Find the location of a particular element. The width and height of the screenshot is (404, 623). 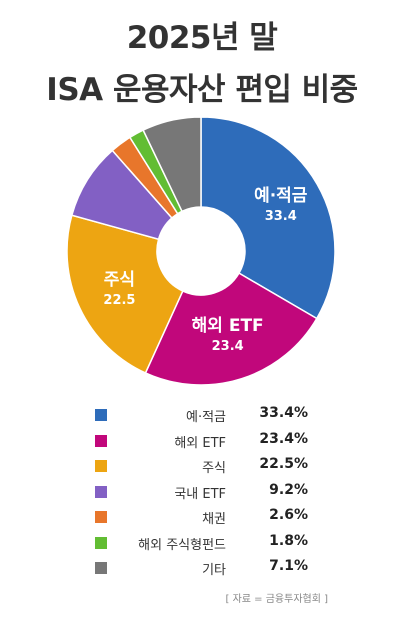

legend-value: 7.1% is located at coordinates (288, 566).